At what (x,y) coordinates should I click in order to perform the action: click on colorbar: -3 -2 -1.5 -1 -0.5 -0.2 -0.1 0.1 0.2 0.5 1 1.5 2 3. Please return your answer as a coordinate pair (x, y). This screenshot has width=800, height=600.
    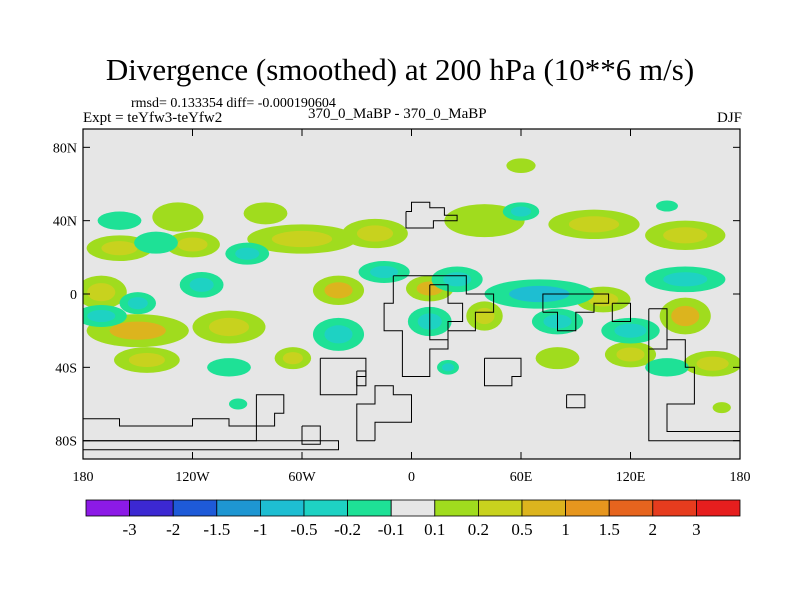
    Looking at the image, I should click on (413, 519).